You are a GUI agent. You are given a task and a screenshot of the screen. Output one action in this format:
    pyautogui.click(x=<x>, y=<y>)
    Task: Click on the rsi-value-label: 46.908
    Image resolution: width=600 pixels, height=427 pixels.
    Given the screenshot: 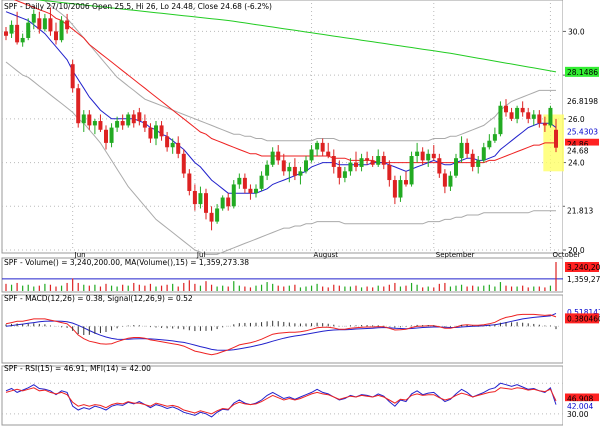 What is the action you would take?
    pyautogui.click(x=580, y=399)
    